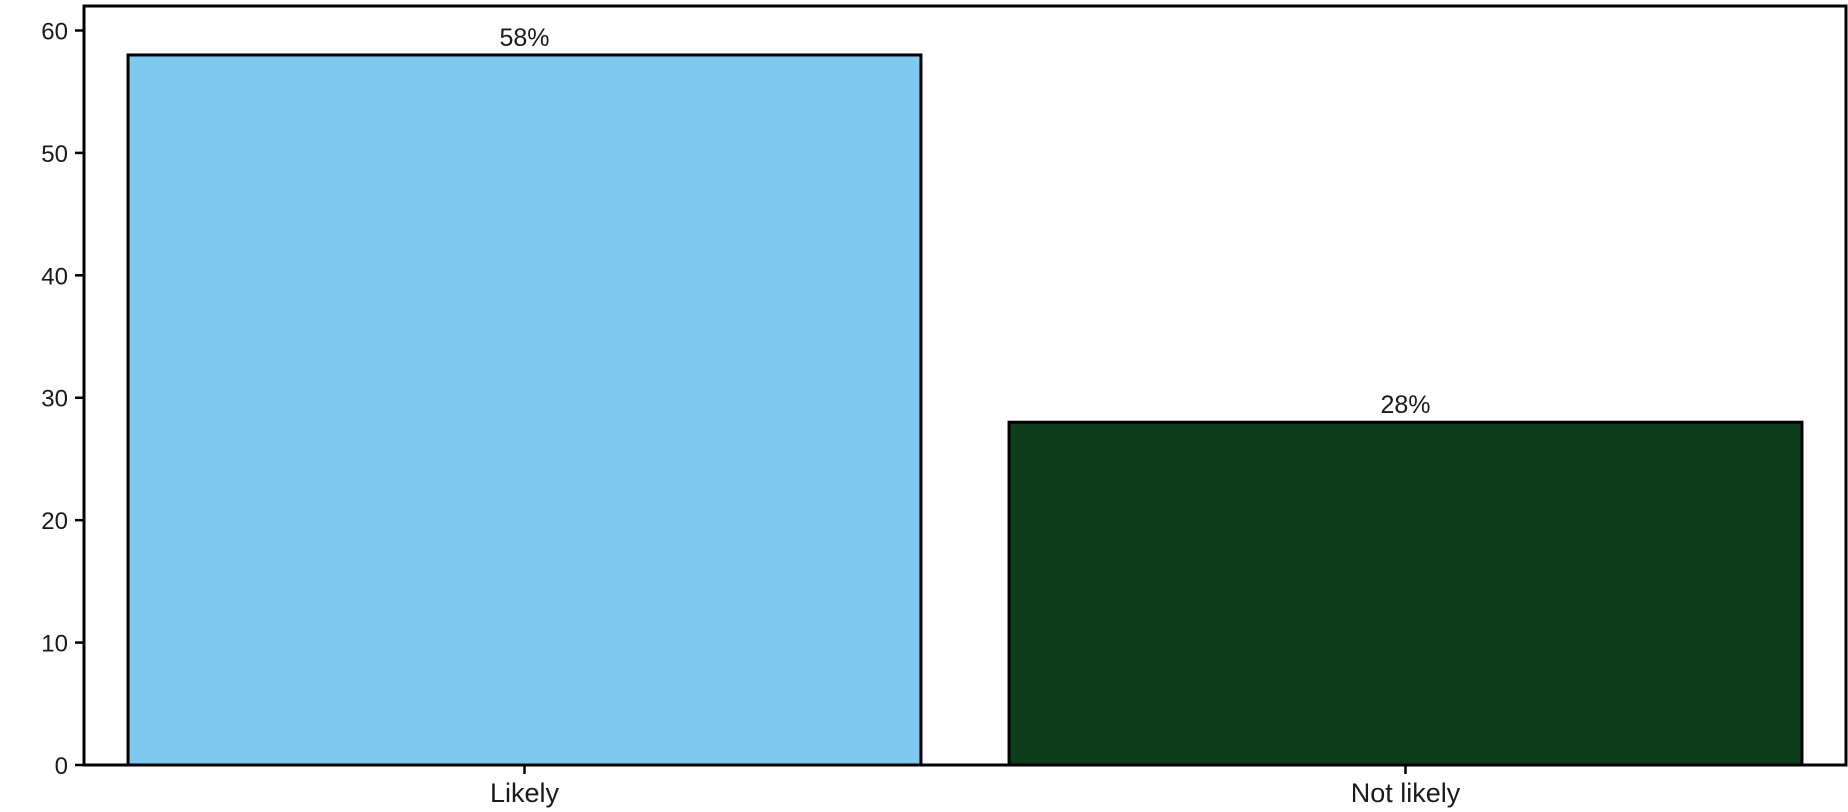 The height and width of the screenshot is (812, 1848). What do you see at coordinates (54, 276) in the screenshot?
I see `y-tick-label: 40` at bounding box center [54, 276].